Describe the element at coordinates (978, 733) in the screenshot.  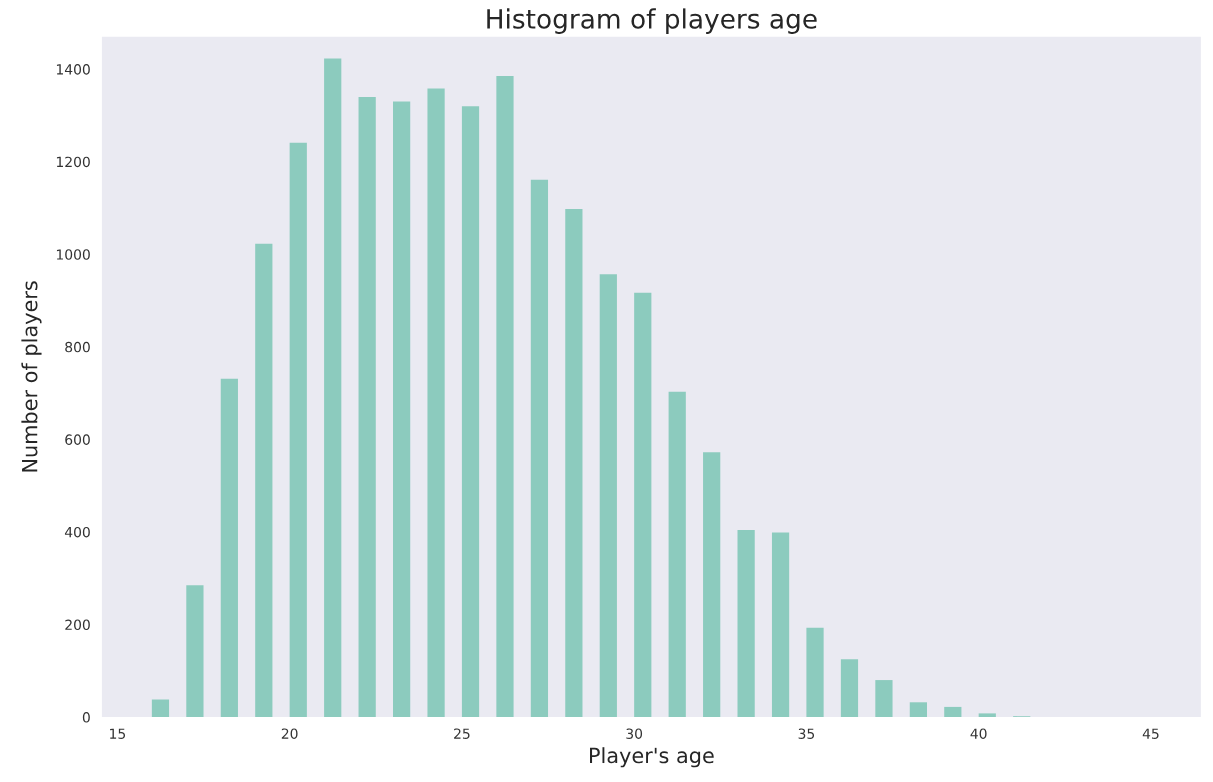
I see `x-tick-label: 40` at that location.